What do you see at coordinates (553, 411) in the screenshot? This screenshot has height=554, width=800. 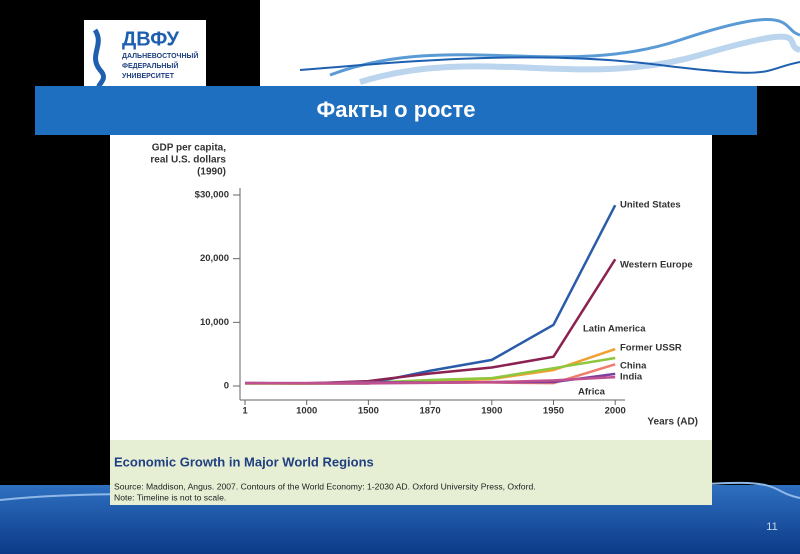 I see `x-tick-label: 1950` at bounding box center [553, 411].